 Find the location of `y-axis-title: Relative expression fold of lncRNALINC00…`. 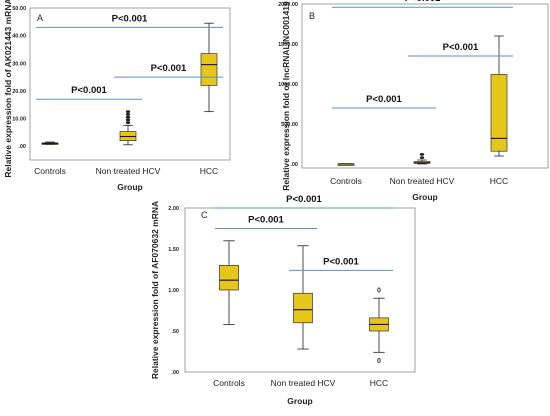

y-axis-title: Relative expression fold of lncRNALINC00… is located at coordinates (286, 96).